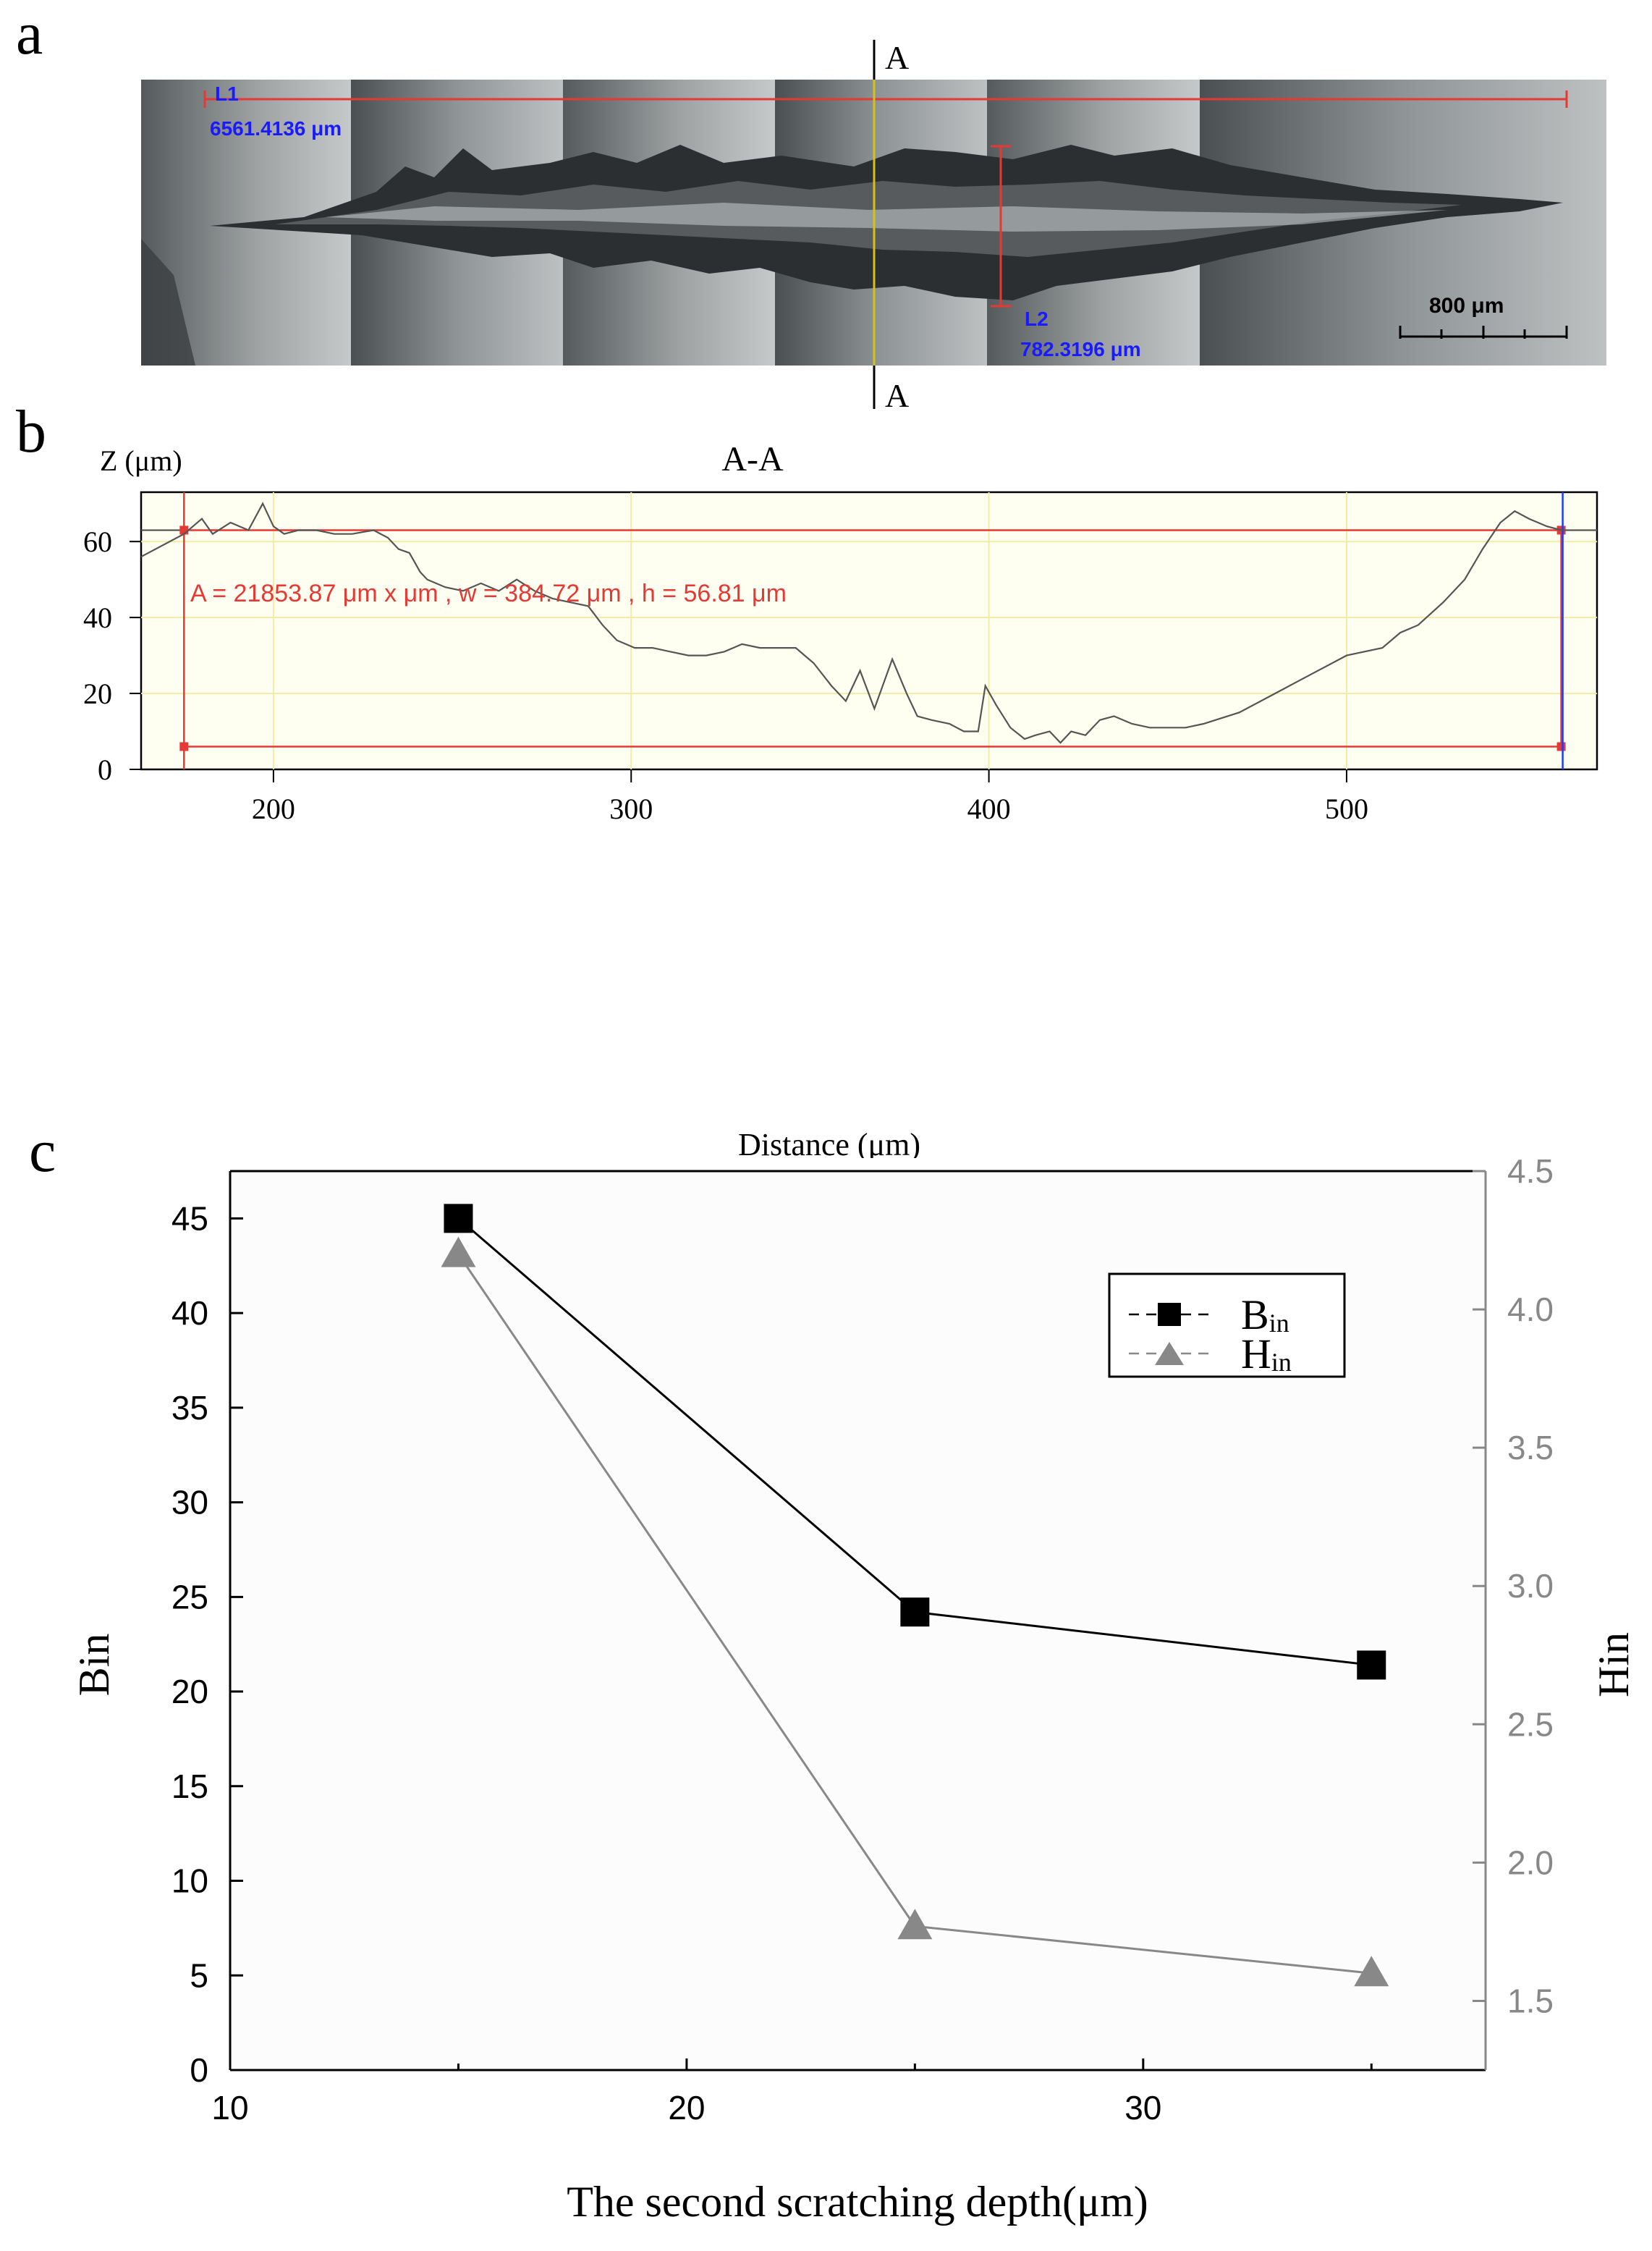  I want to click on left-y-tick-label: 0, so click(199, 2070).